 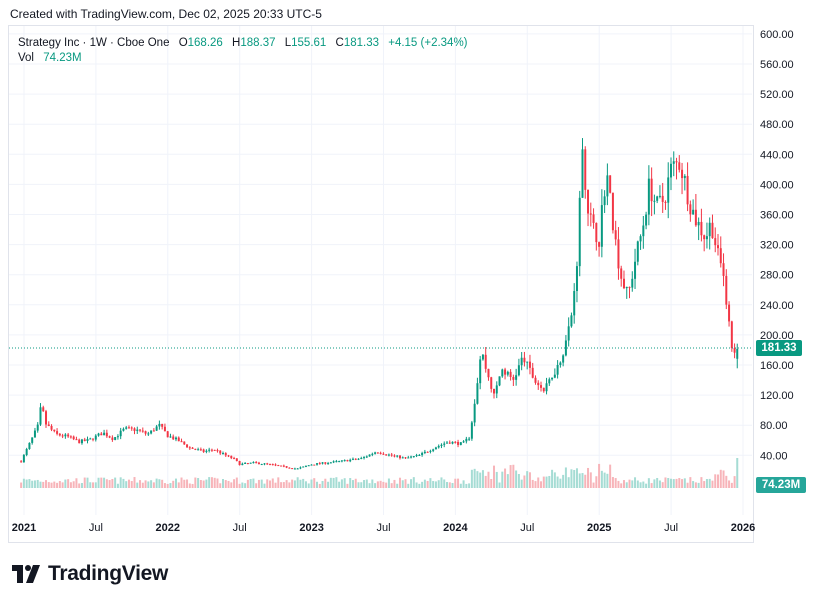 I want to click on x-tick-label: Jul, so click(x=527, y=528).